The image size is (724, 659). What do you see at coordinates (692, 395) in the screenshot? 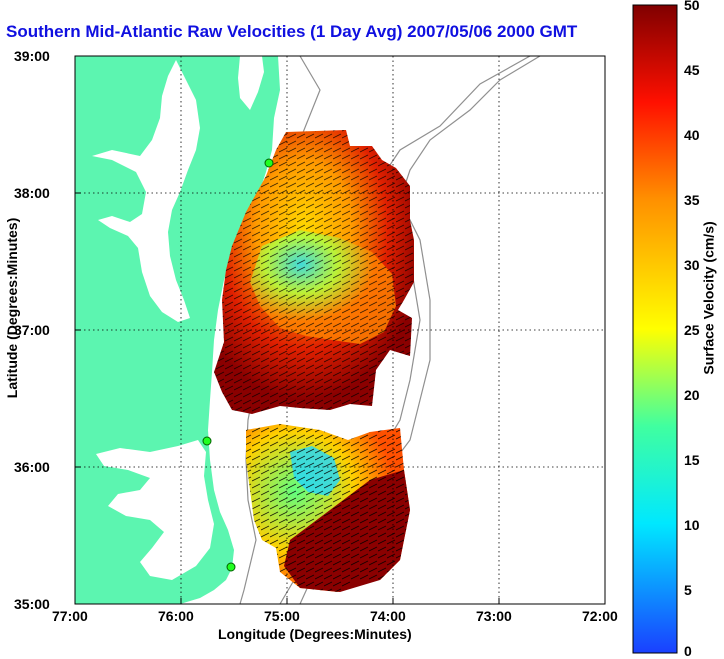
I see `cb-tick-20: 20` at bounding box center [692, 395].